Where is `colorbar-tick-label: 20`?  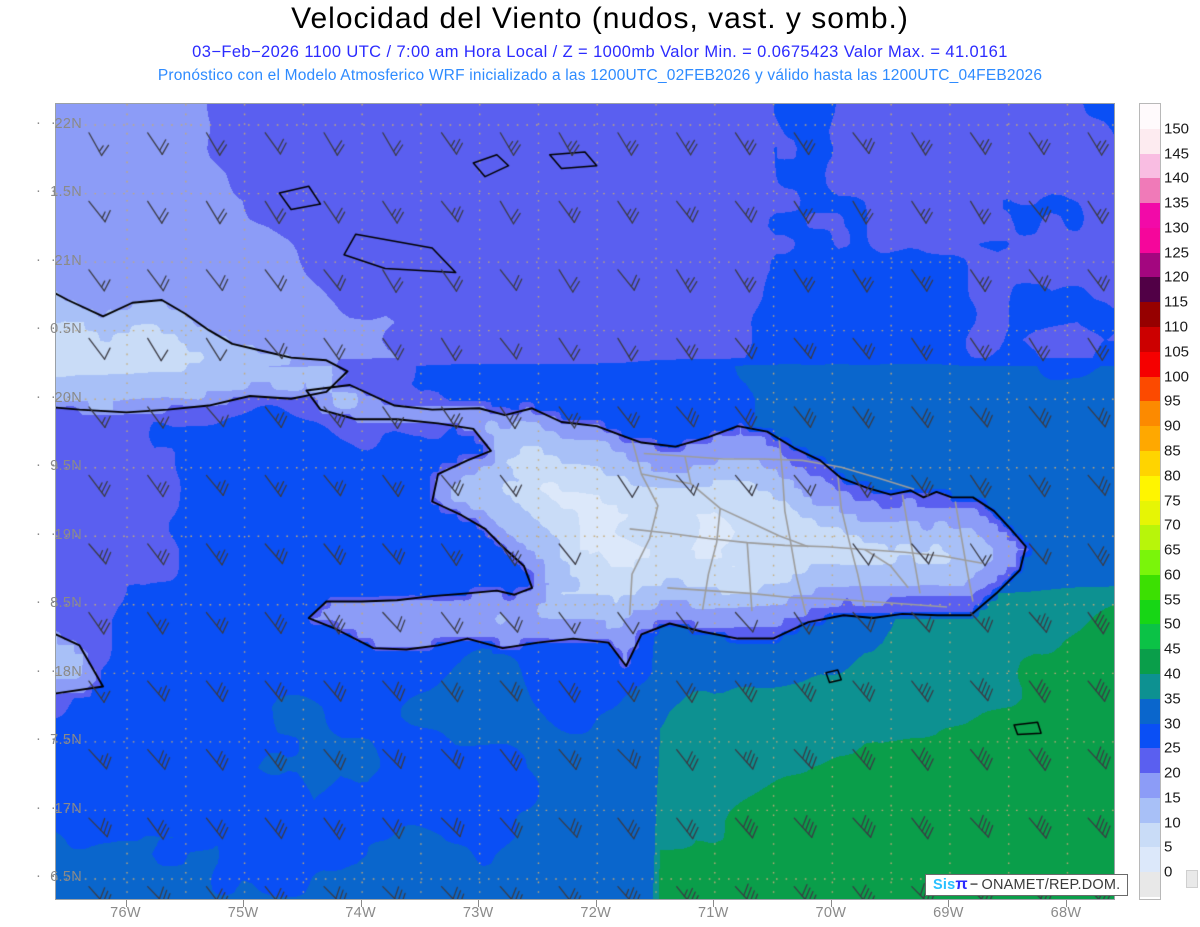 colorbar-tick-label: 20 is located at coordinates (1172, 773).